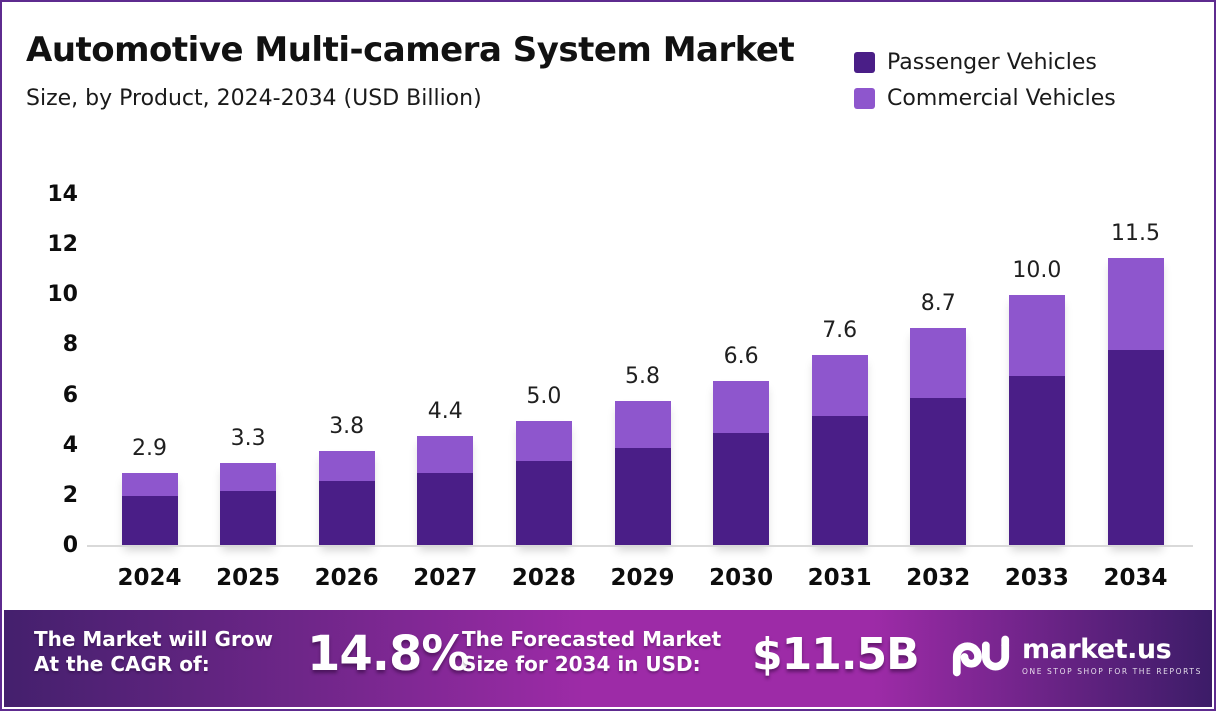 The height and width of the screenshot is (711, 1216). What do you see at coordinates (864, 98) in the screenshot?
I see `legend-swatch-commercial-icon` at bounding box center [864, 98].